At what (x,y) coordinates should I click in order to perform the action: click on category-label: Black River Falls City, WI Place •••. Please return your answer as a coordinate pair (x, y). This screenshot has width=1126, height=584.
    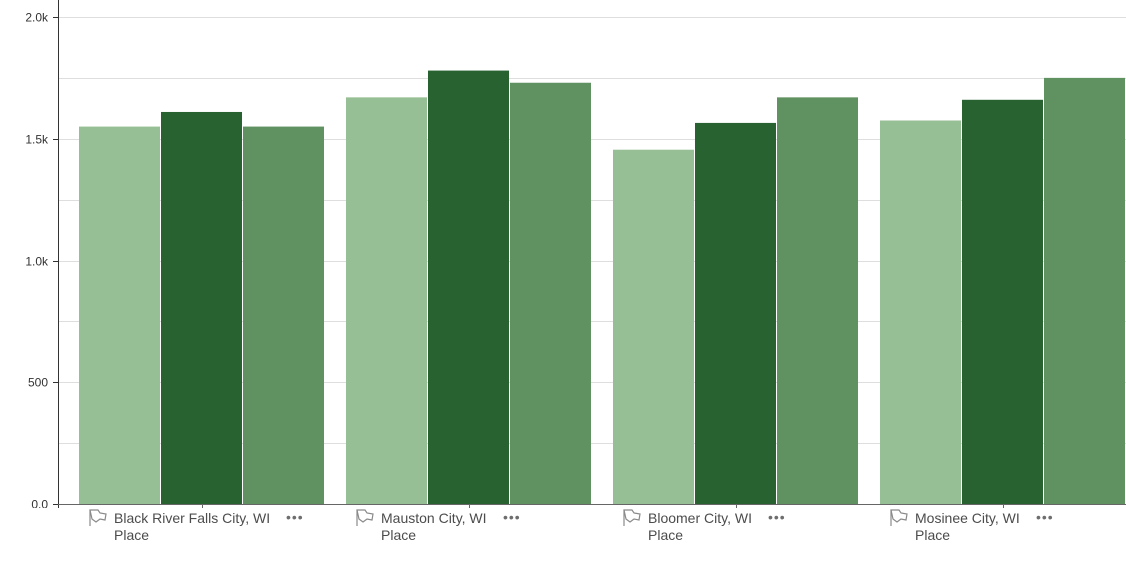
    Looking at the image, I should click on (208, 528).